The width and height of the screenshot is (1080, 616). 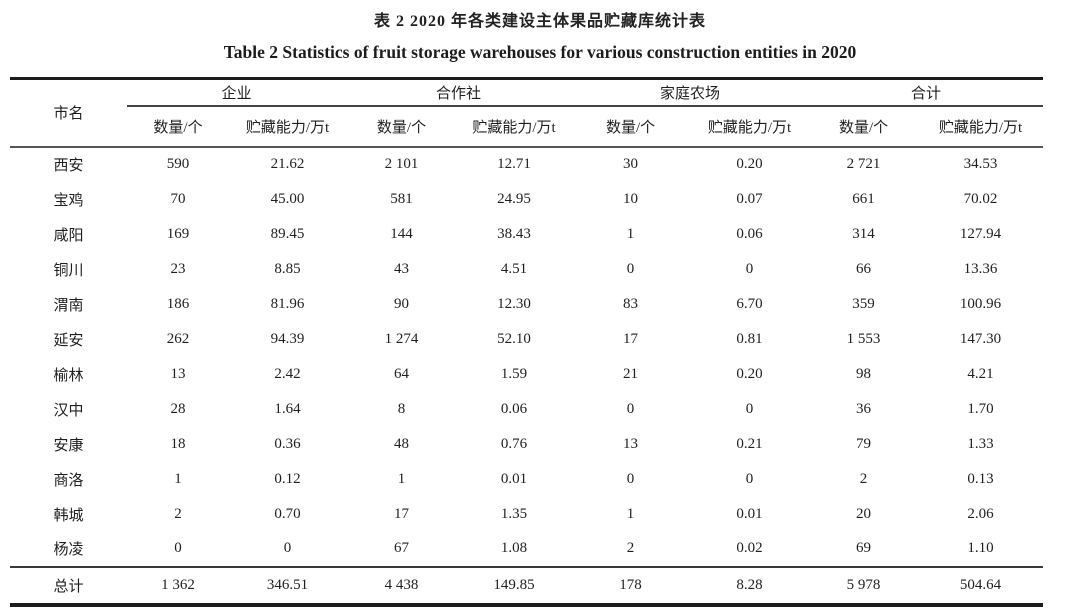 What do you see at coordinates (68, 305) in the screenshot?
I see `city-name: 渭南` at bounding box center [68, 305].